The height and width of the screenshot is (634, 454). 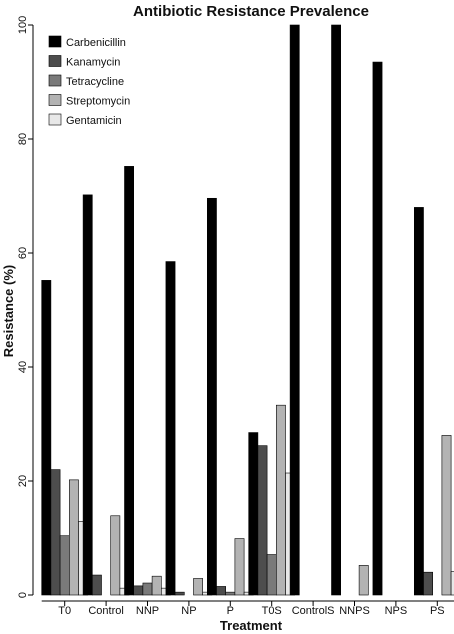 What do you see at coordinates (23, 253) in the screenshot?
I see `y-tick-label: 60` at bounding box center [23, 253].